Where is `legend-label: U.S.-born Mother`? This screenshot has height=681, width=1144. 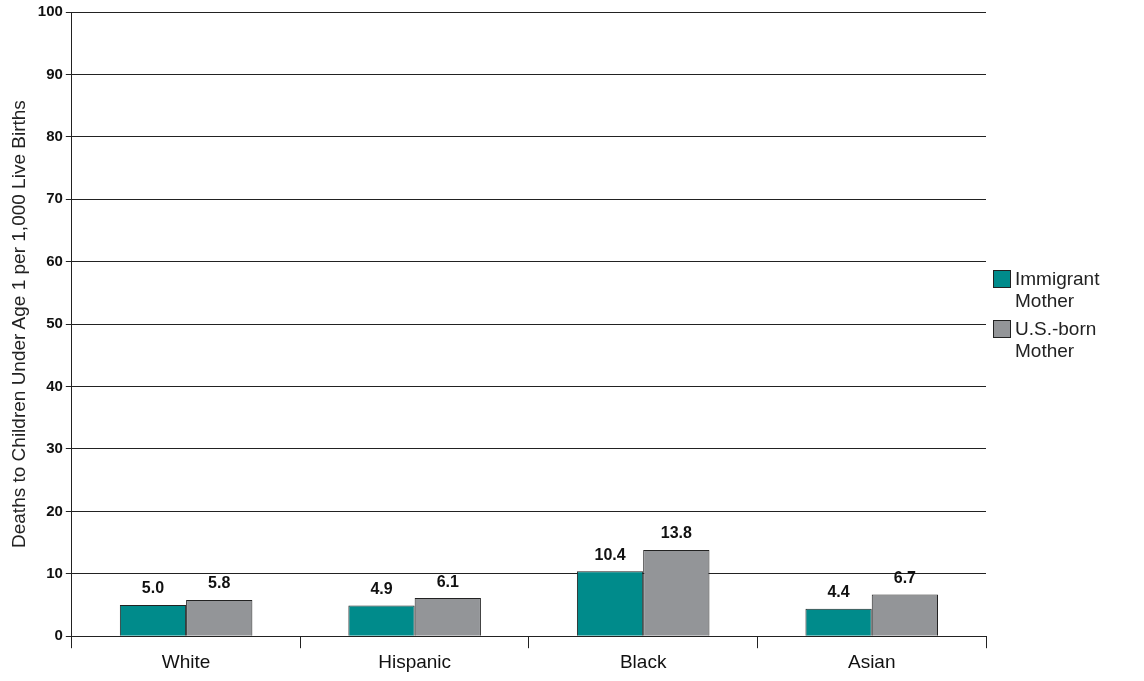 legend-label: U.S.-born Mother is located at coordinates (1056, 340).